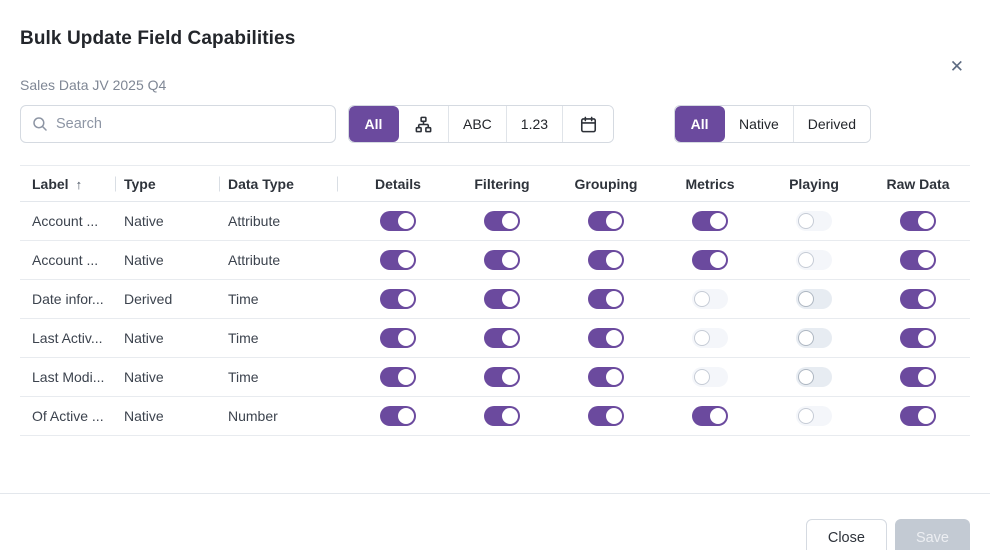  I want to click on close-modal-button: ✕, so click(957, 66).